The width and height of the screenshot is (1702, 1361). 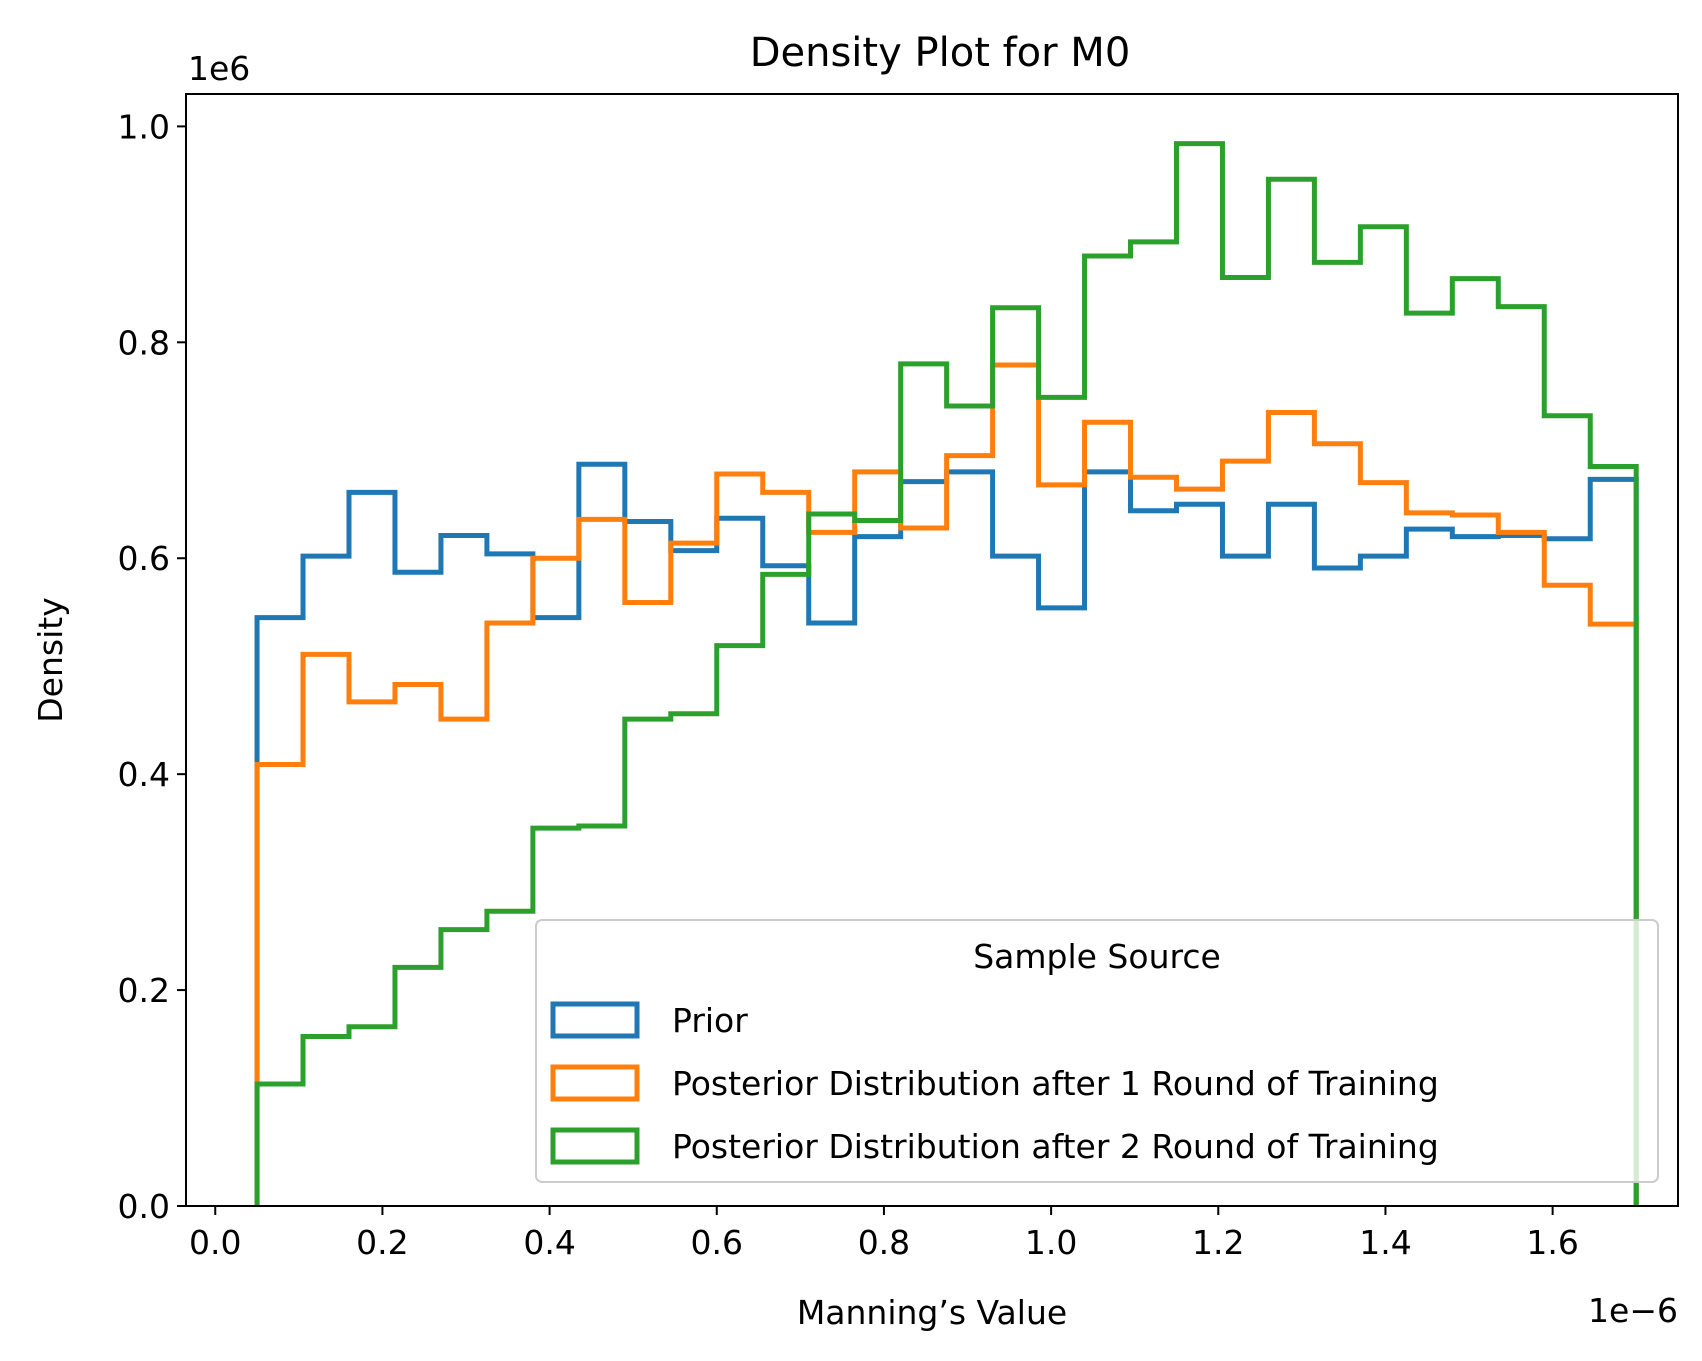 What do you see at coordinates (1097, 956) in the screenshot?
I see `legend-title: Sample Source` at bounding box center [1097, 956].